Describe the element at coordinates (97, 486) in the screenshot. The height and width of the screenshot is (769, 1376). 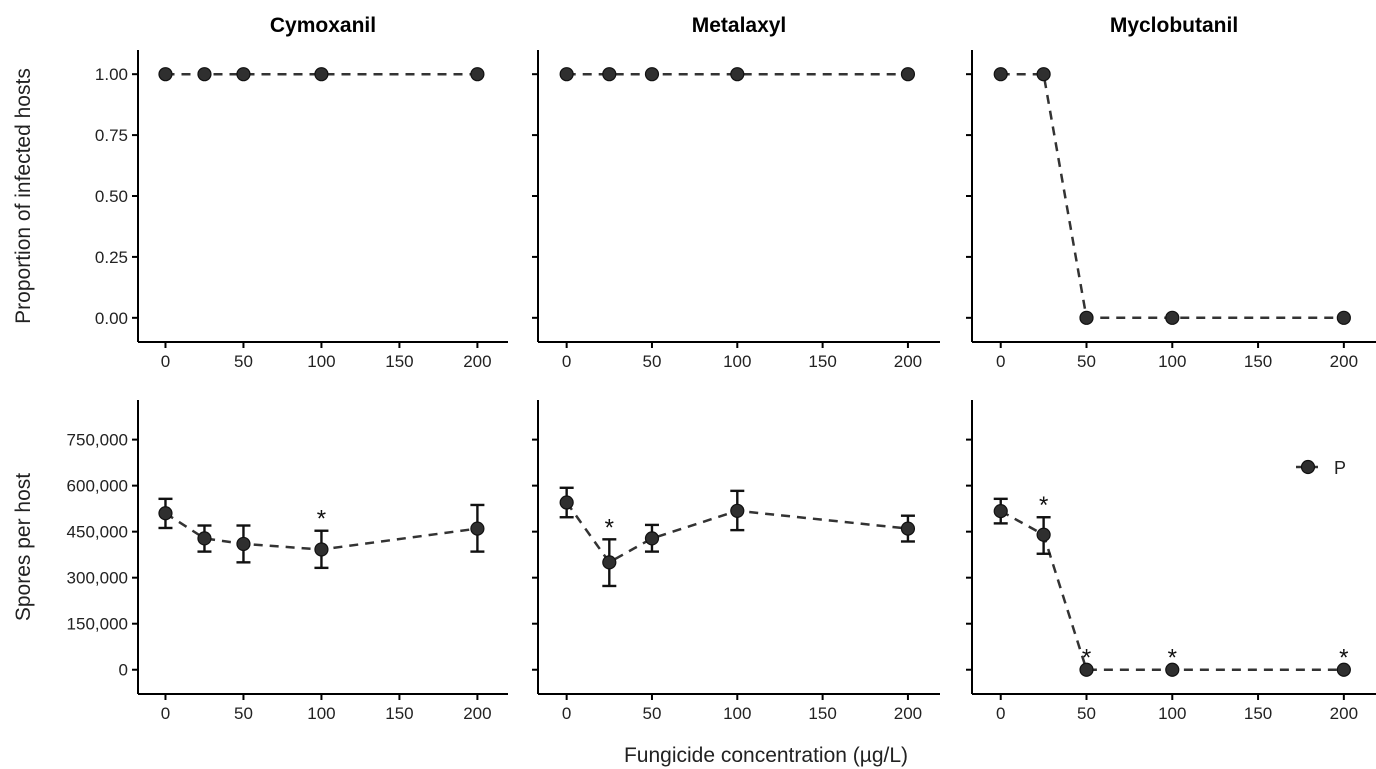
I see `y-tick-label: 600,000` at that location.